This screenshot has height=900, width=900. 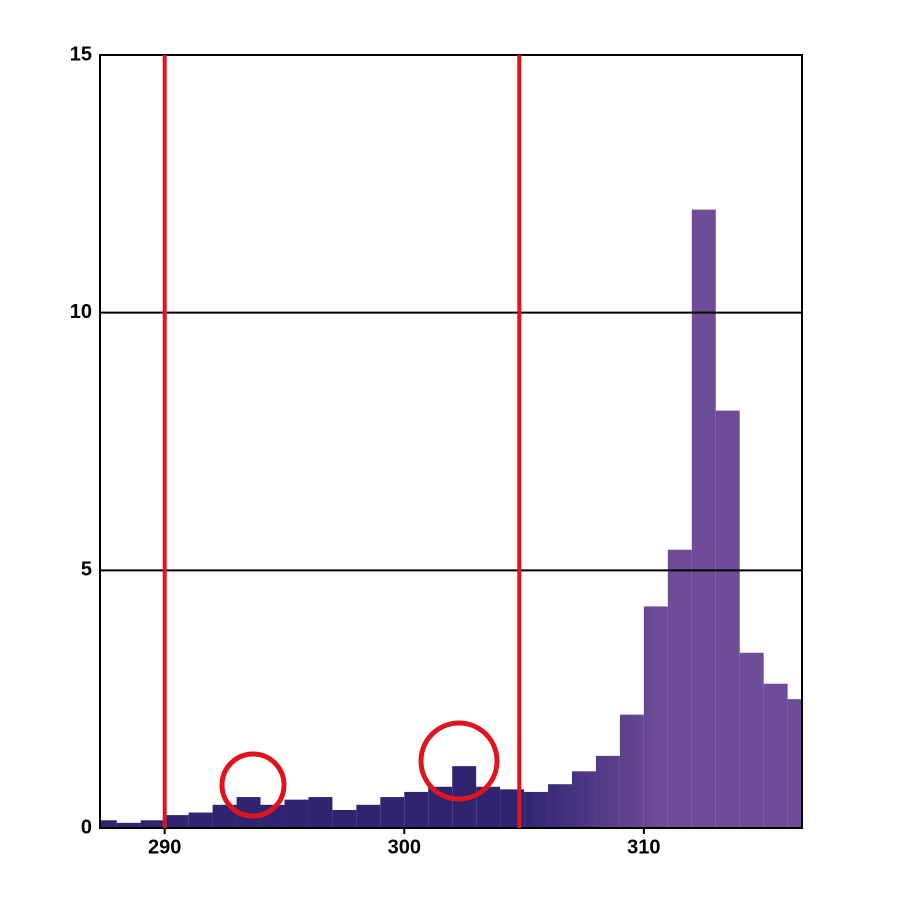 What do you see at coordinates (164, 847) in the screenshot?
I see `x-tick-label: 290` at bounding box center [164, 847].